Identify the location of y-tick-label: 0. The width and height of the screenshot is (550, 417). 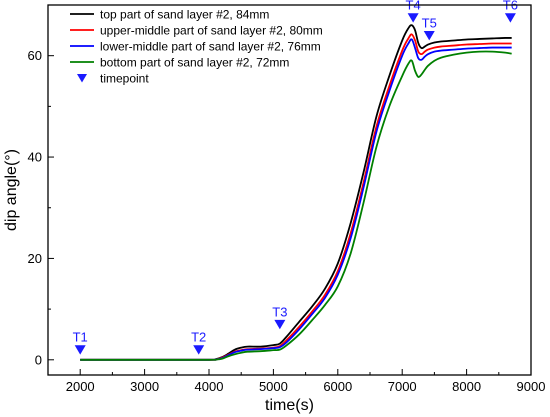
(38, 359).